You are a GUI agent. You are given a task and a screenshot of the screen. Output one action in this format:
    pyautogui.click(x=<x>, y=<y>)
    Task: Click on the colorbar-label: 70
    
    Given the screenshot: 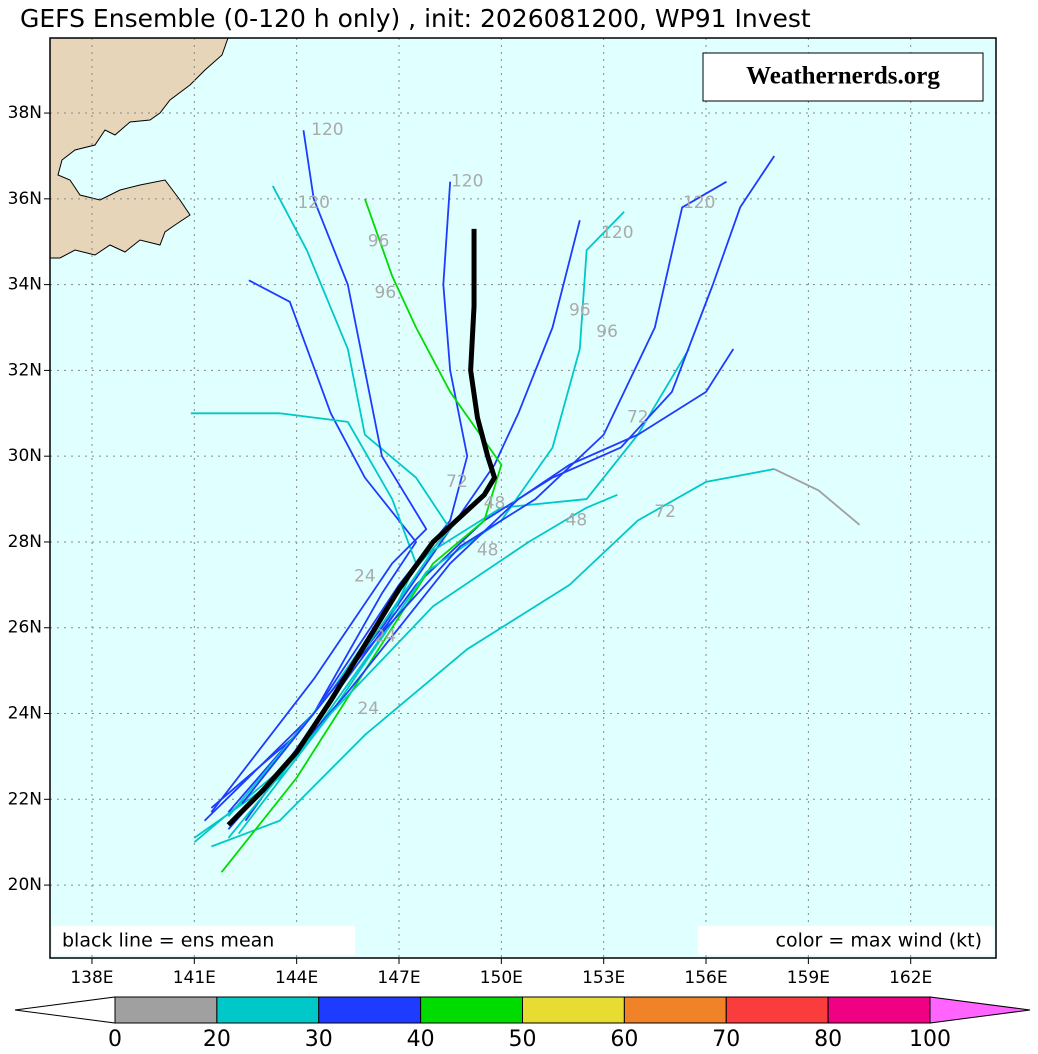 What is the action you would take?
    pyautogui.click(x=726, y=1039)
    